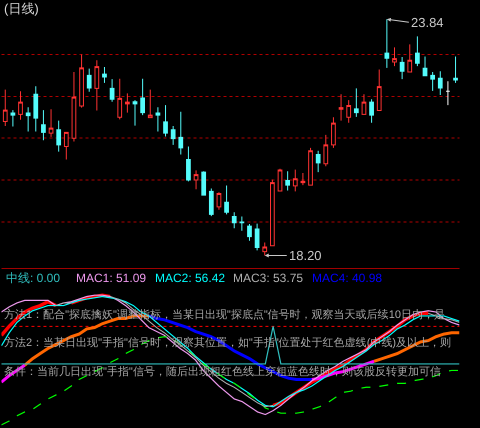 The image size is (480, 428). Describe the element at coordinates (190, 278) in the screenshot. I see `text: MAC2: 56.42` at that location.